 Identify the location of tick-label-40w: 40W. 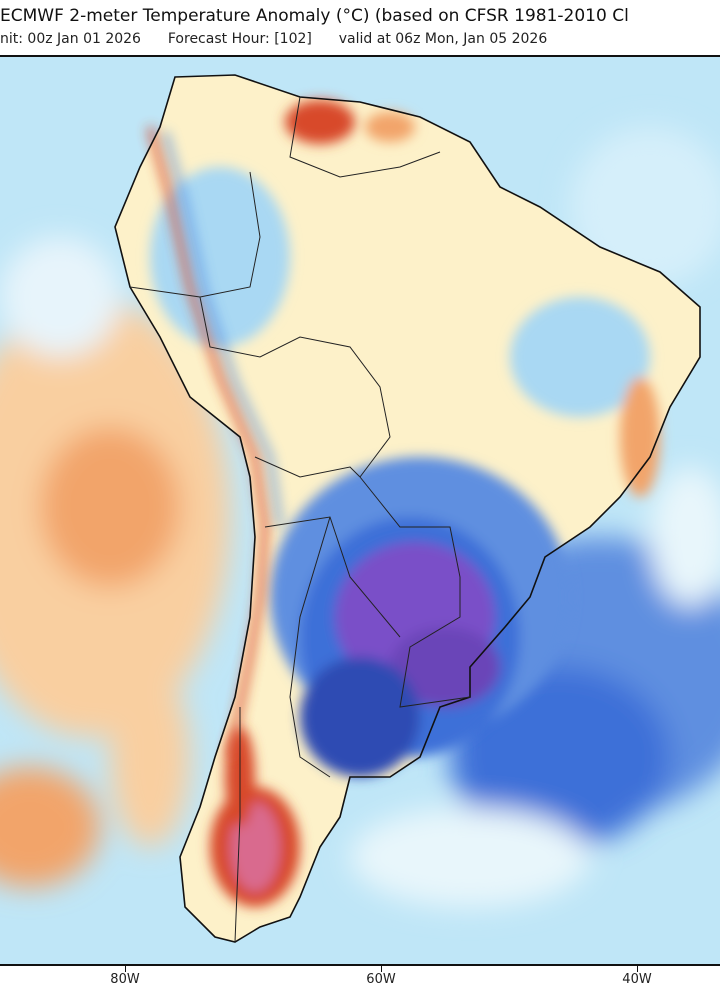
(637, 979).